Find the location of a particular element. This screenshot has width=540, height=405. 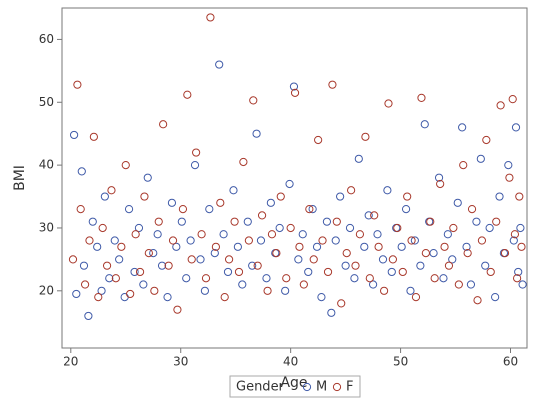

x-tick-label: 60 is located at coordinates (510, 362).